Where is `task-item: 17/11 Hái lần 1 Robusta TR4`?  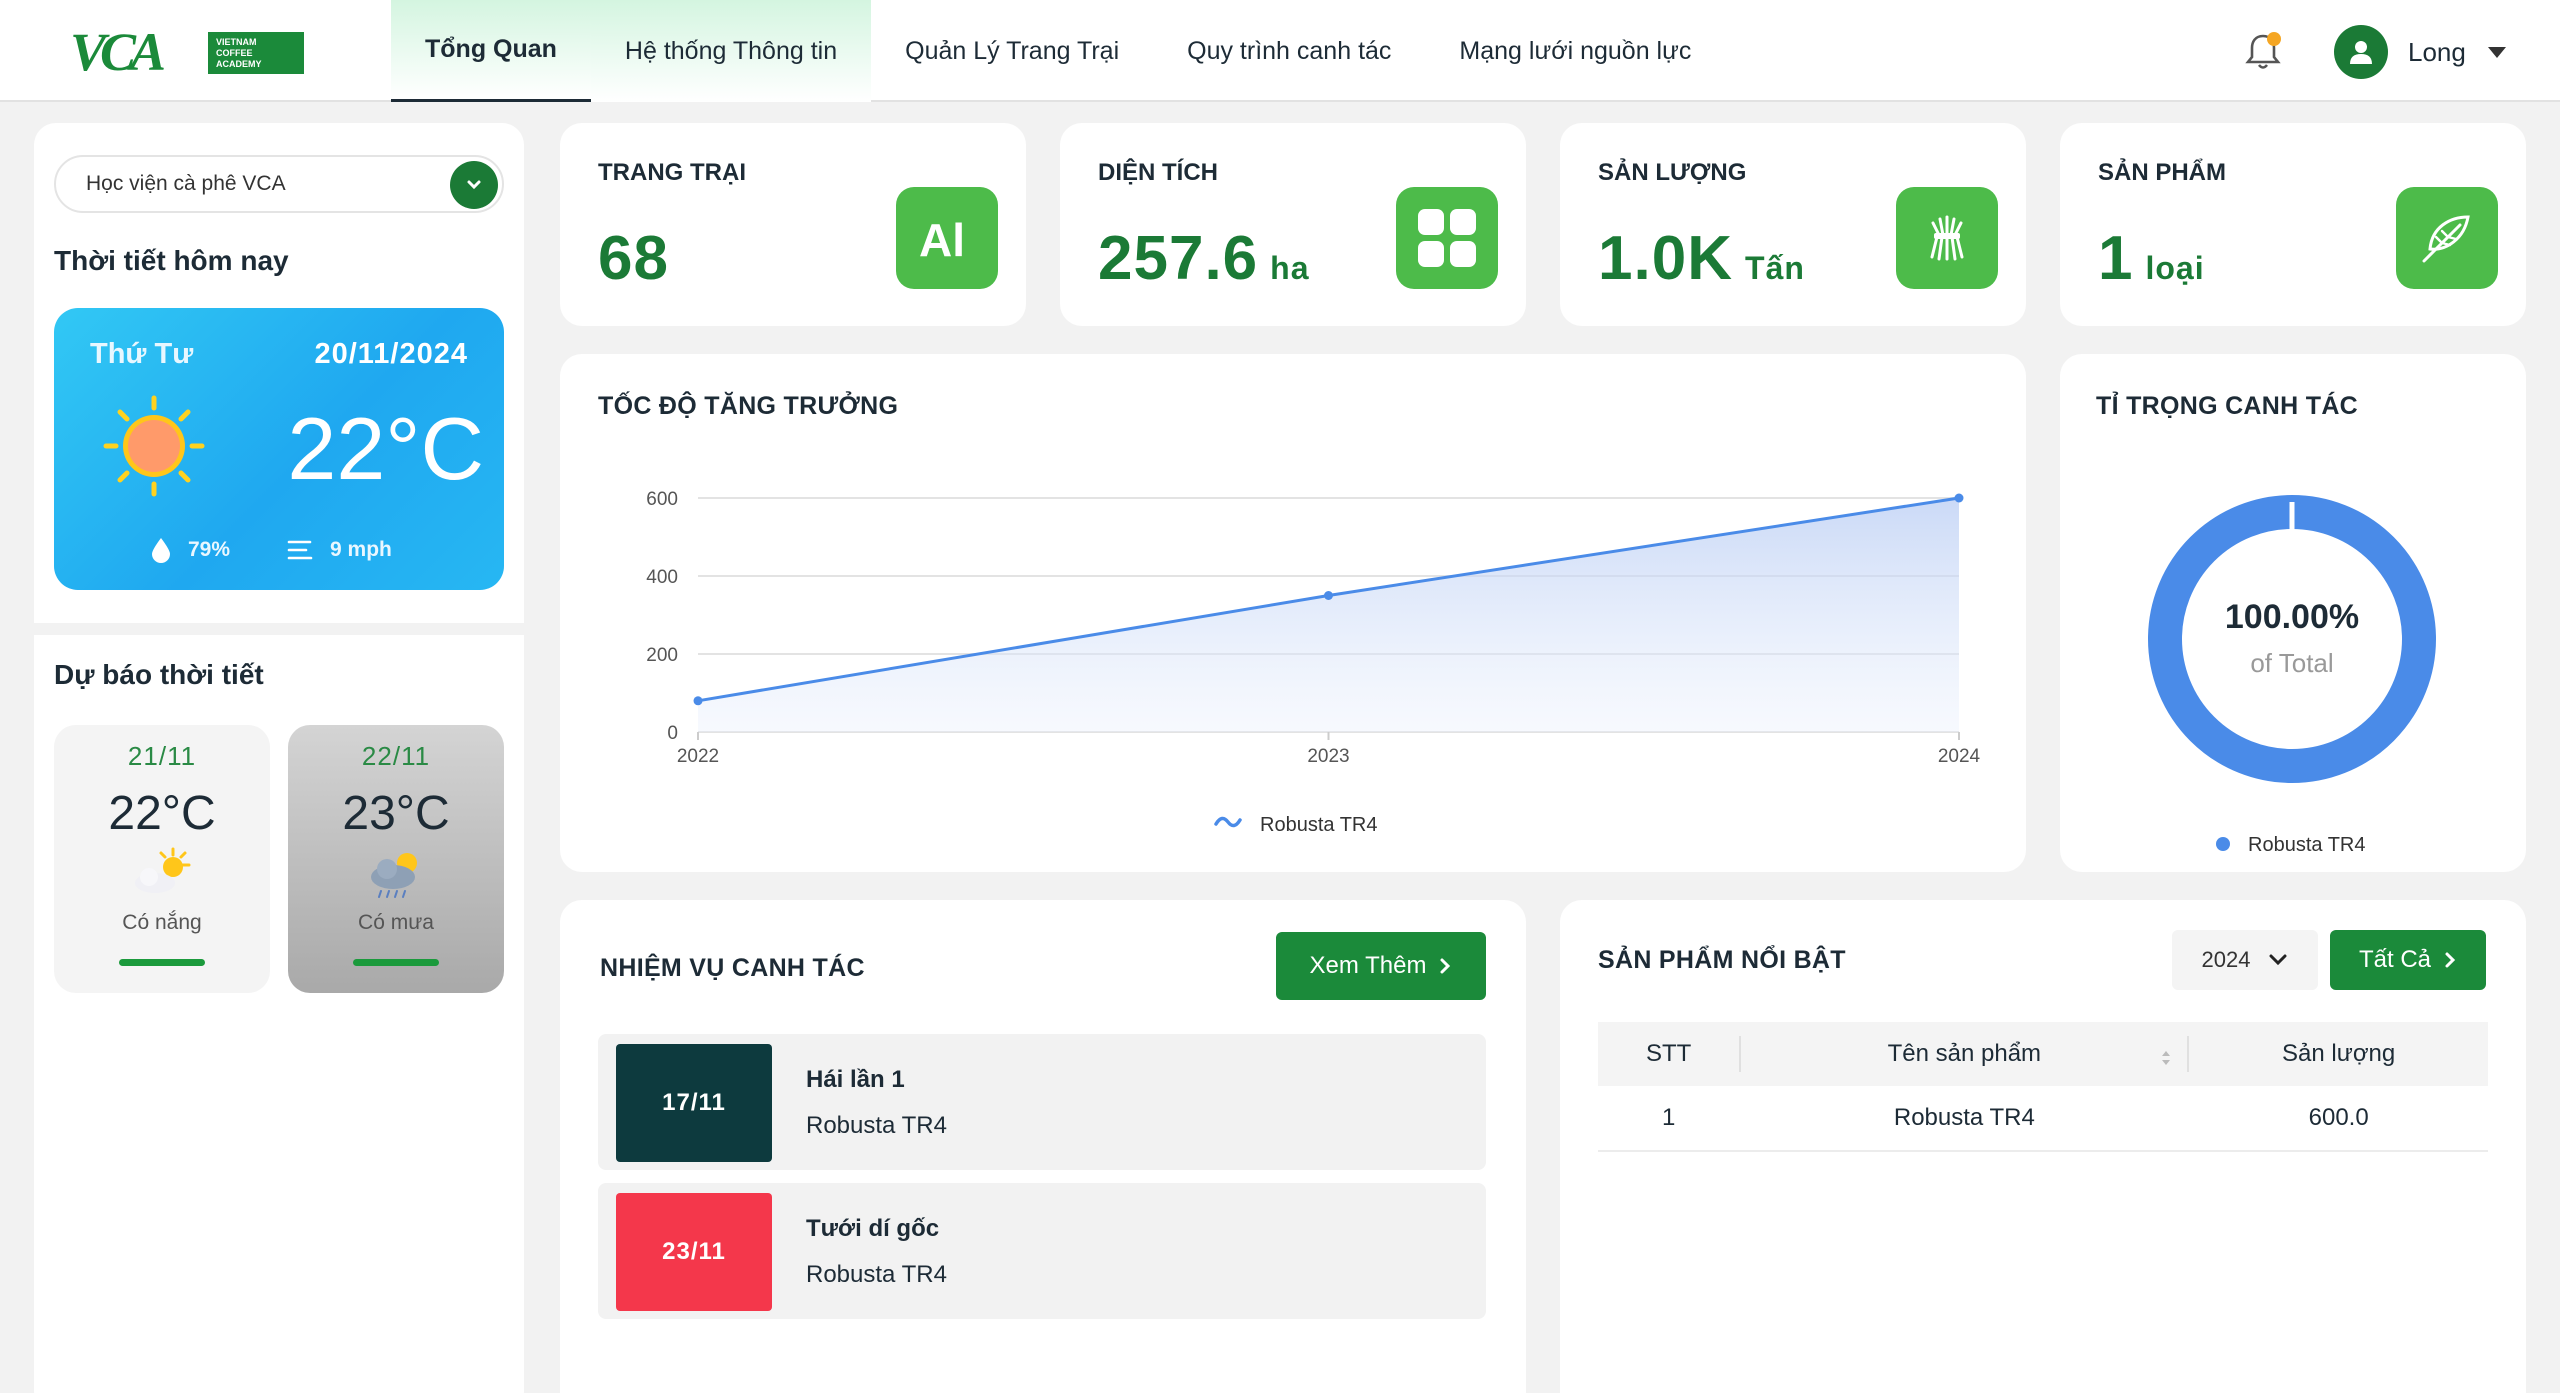 task-item: 17/11 Hái lần 1 Robusta TR4 is located at coordinates (1042, 1102).